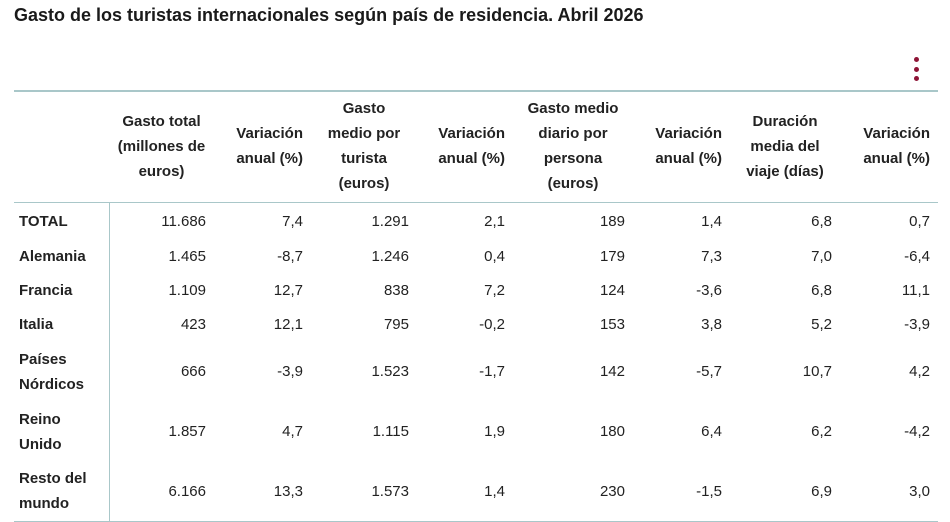 This screenshot has height=522, width=950. Describe the element at coordinates (46, 290) in the screenshot. I see `row-label: Francia` at that location.